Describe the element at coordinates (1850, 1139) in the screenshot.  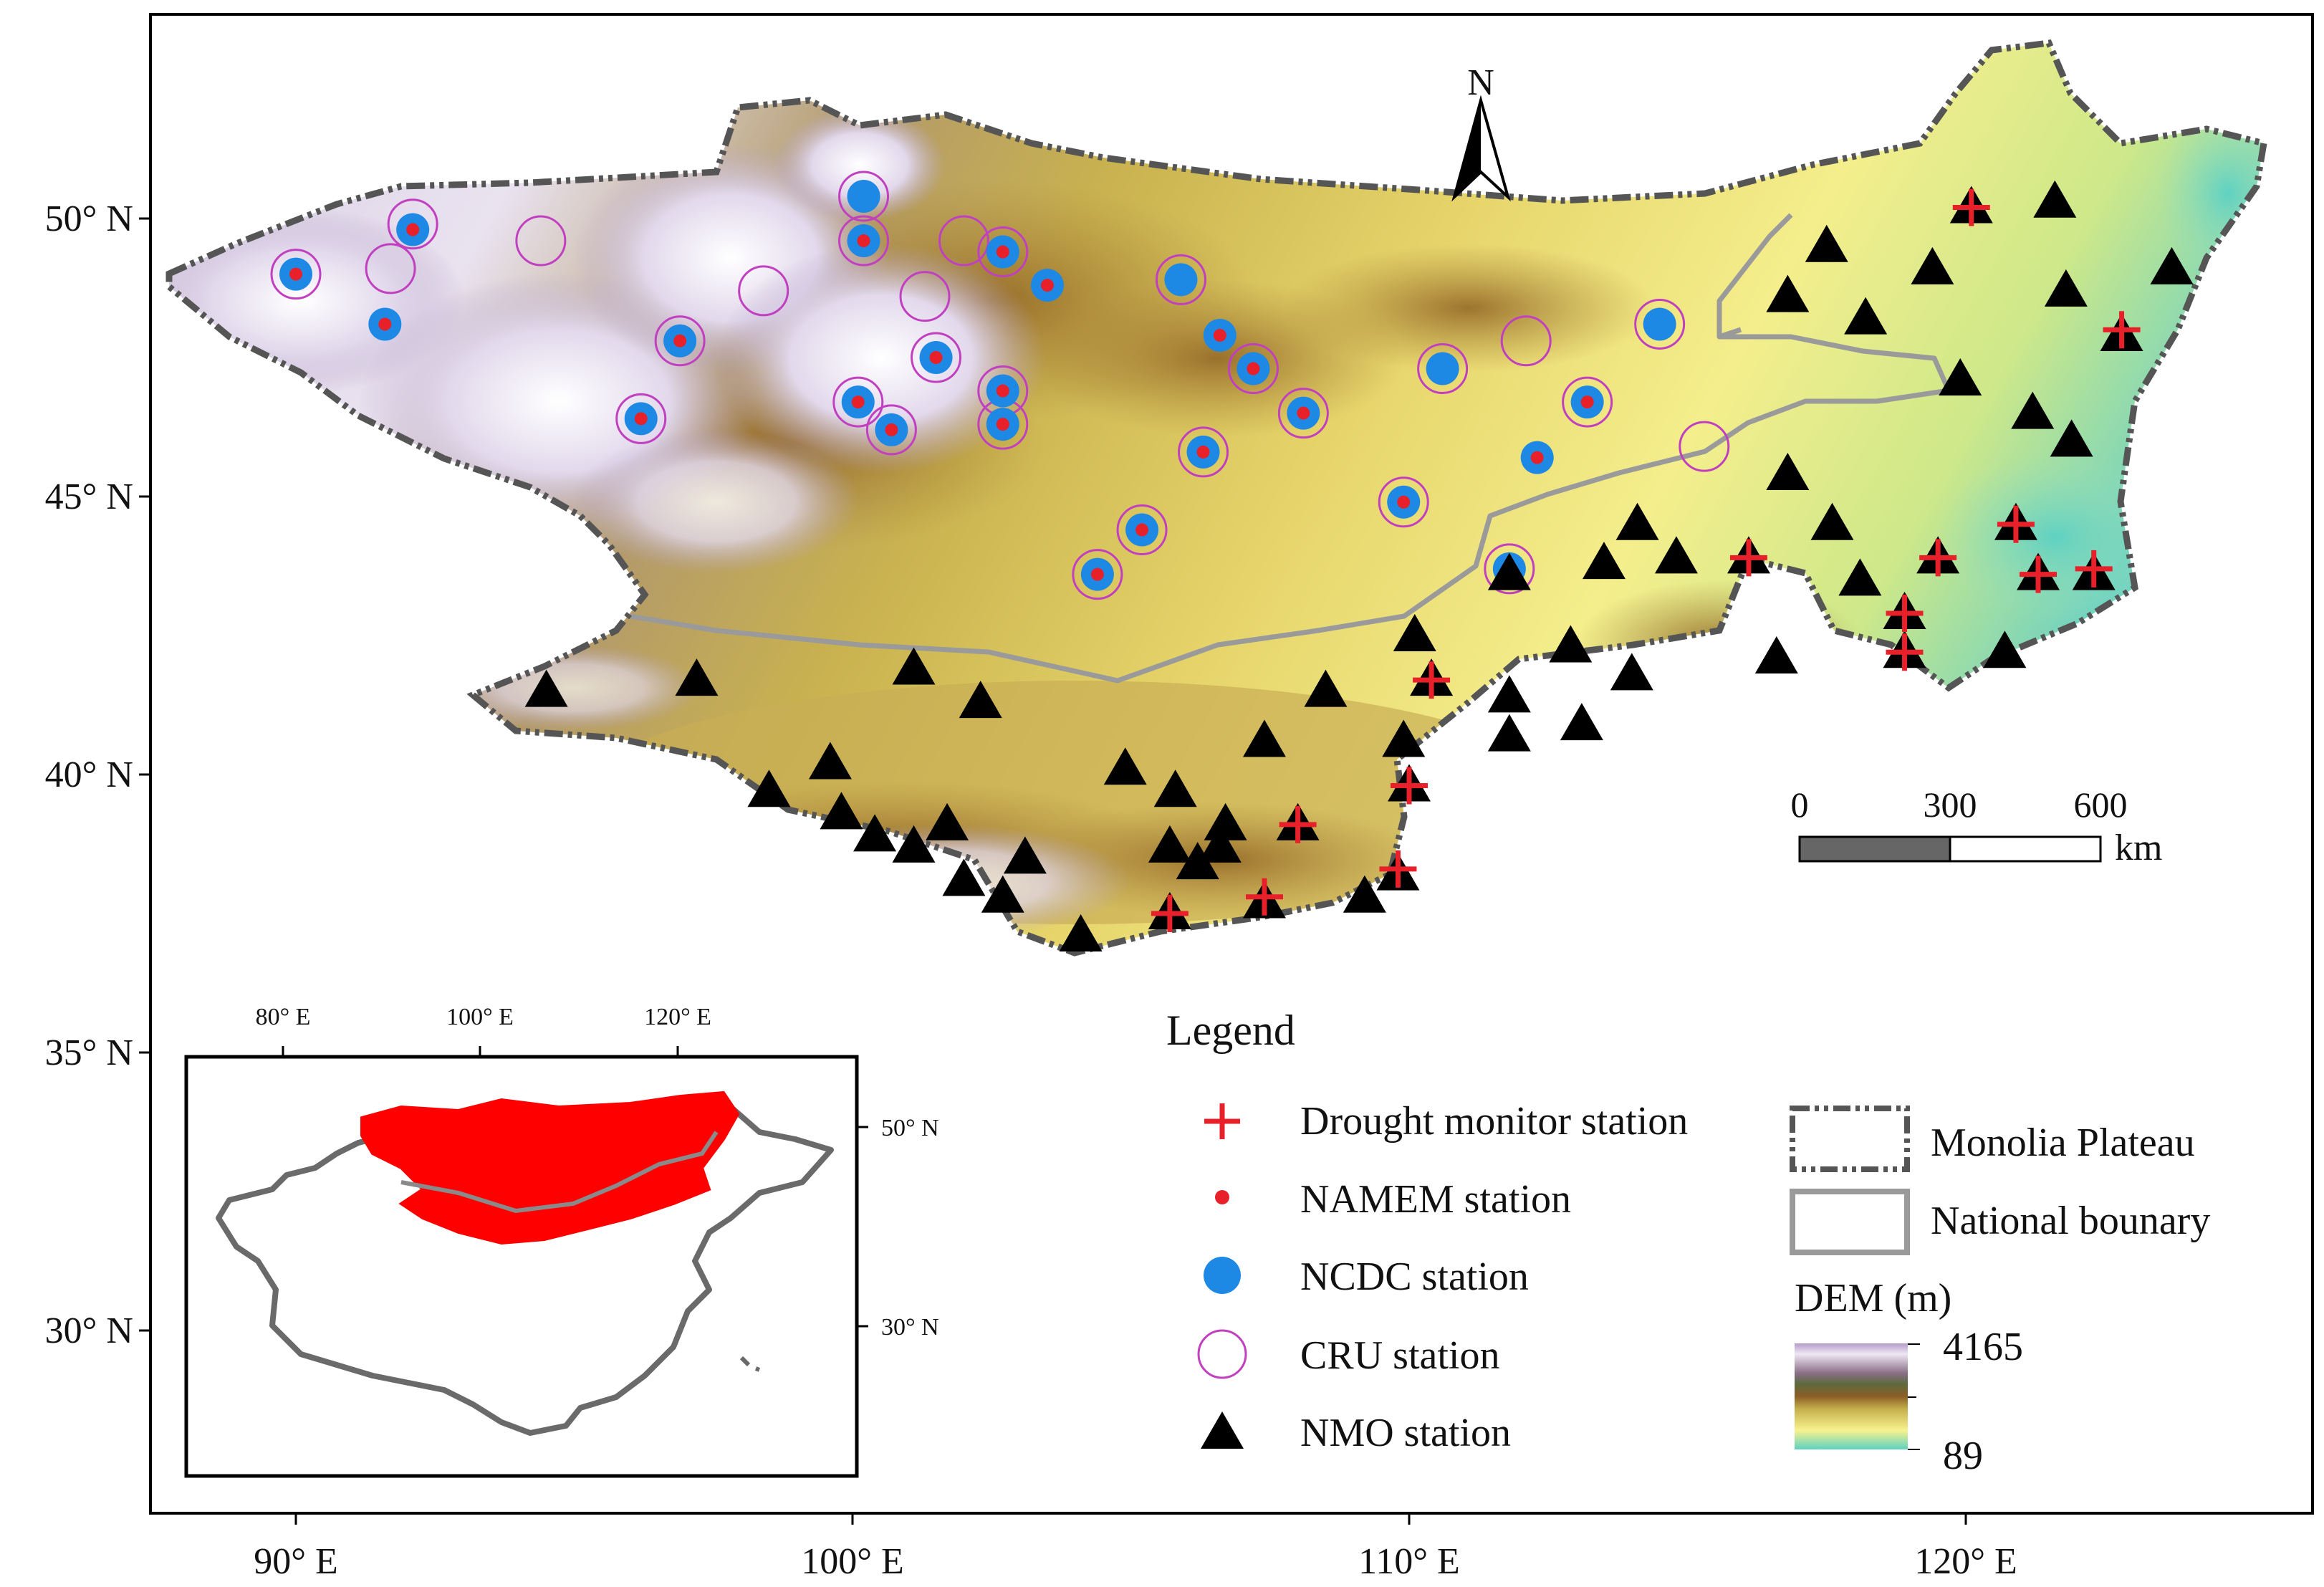
I see `legend-plateau-swatch` at that location.